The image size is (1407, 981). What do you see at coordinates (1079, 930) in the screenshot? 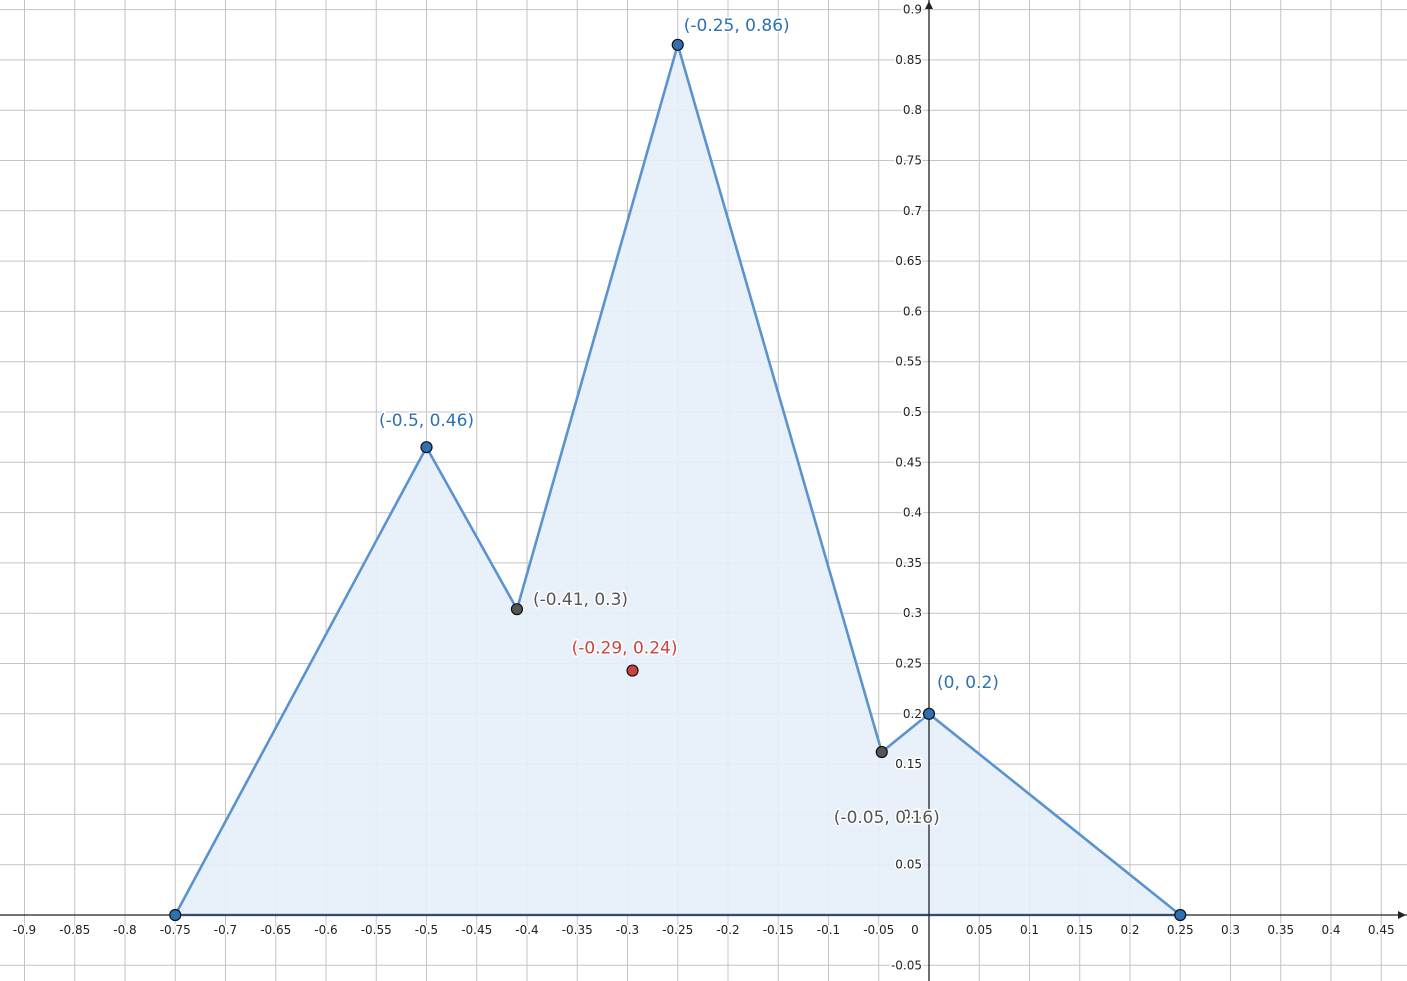
I see `x-tick-label: 0.15` at bounding box center [1079, 930].